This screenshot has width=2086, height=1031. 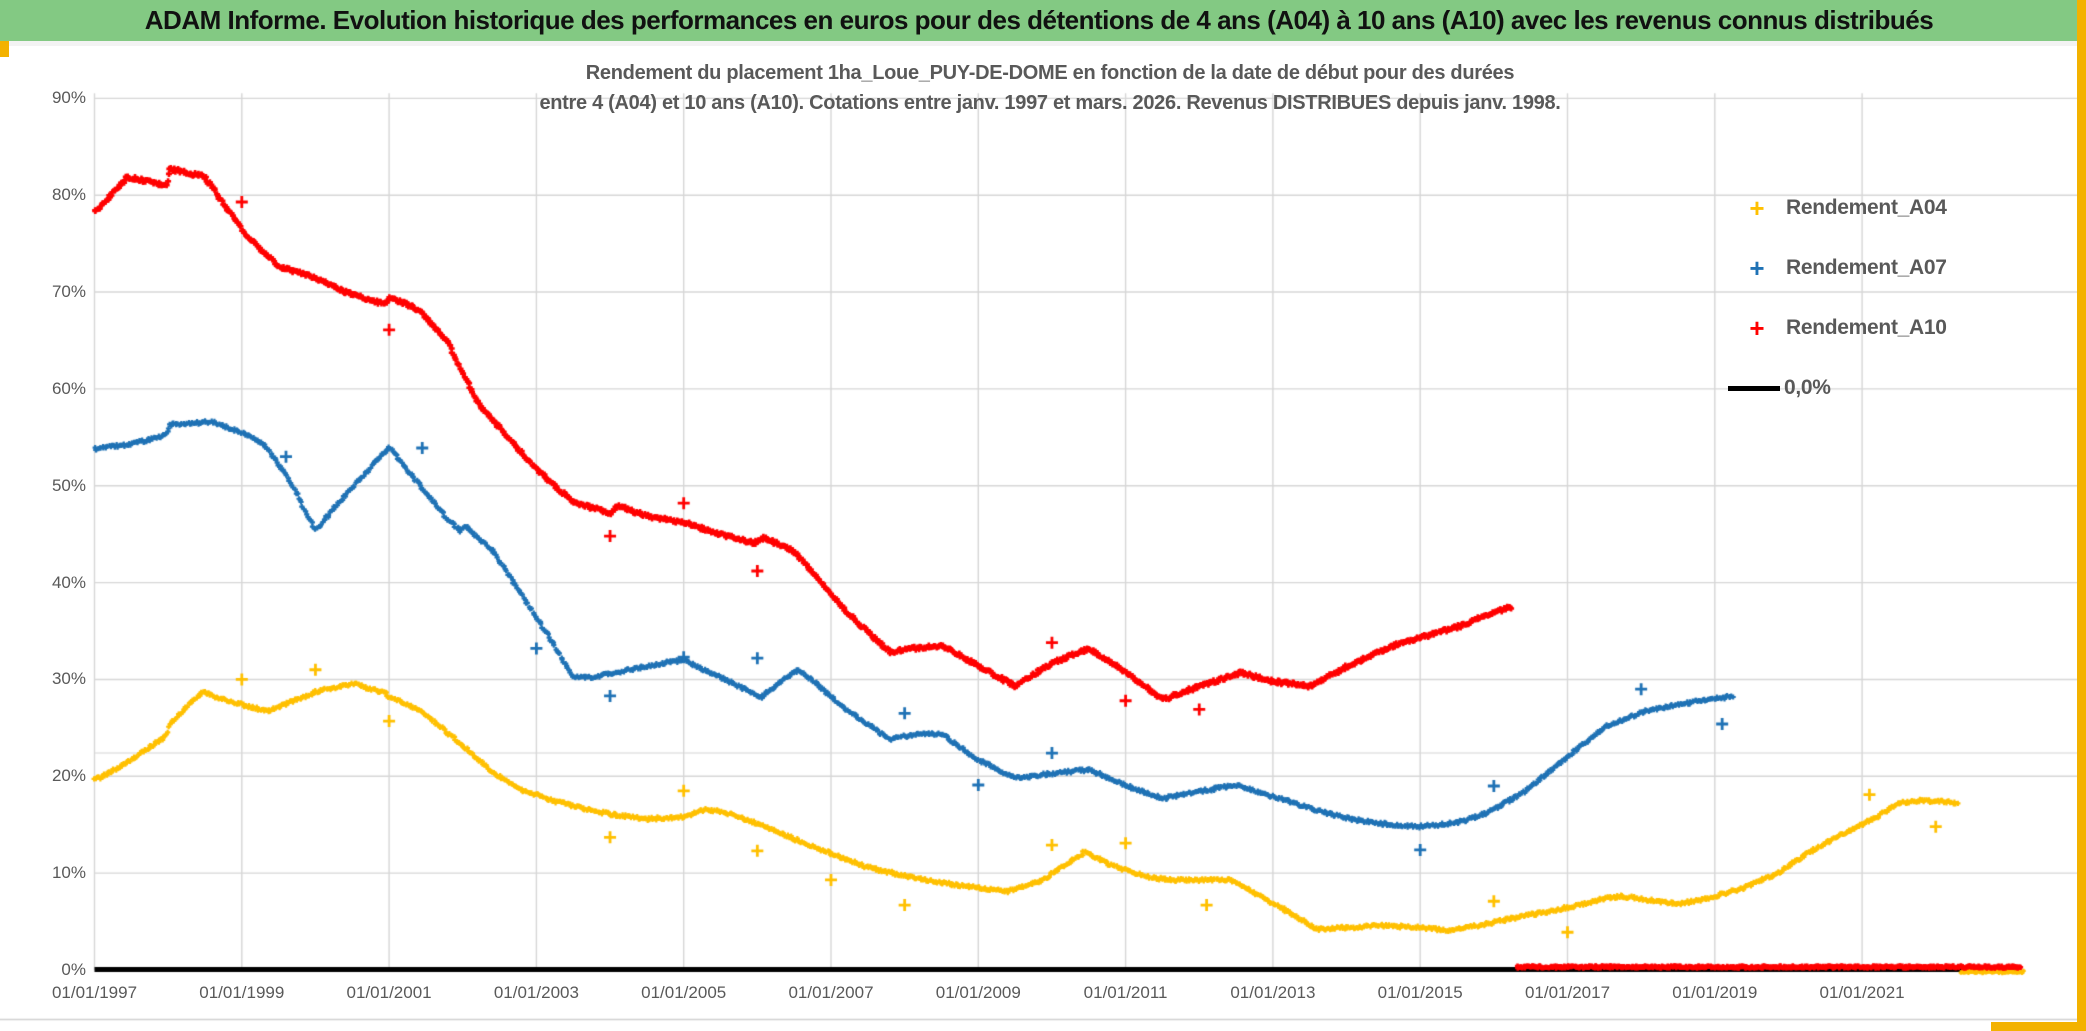 I want to click on gold-border-notch-icon, so click(x=4, y=49).